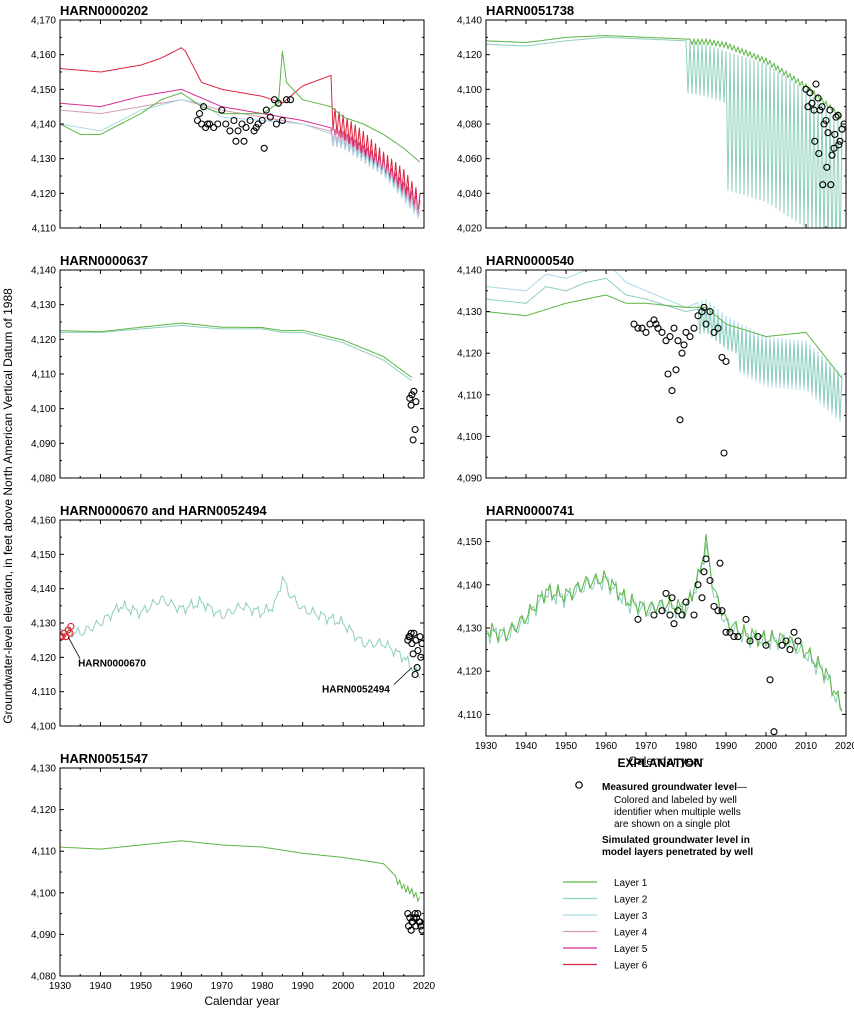  I want to click on x-tick-label: 1990, so click(303, 986).